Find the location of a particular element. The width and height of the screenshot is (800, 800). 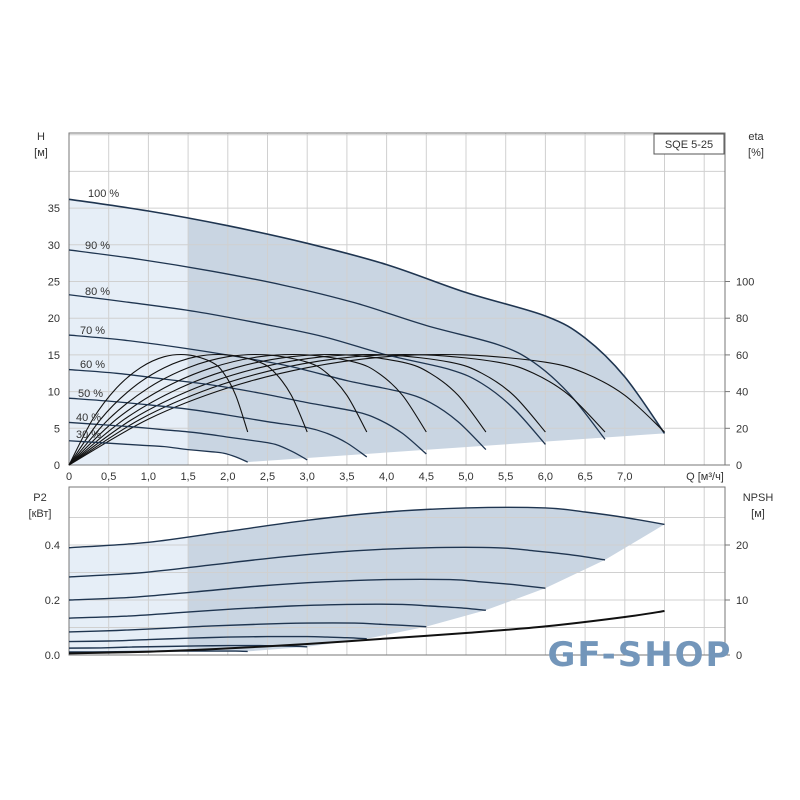

p2-tick-label: 0.0 is located at coordinates (52, 656).